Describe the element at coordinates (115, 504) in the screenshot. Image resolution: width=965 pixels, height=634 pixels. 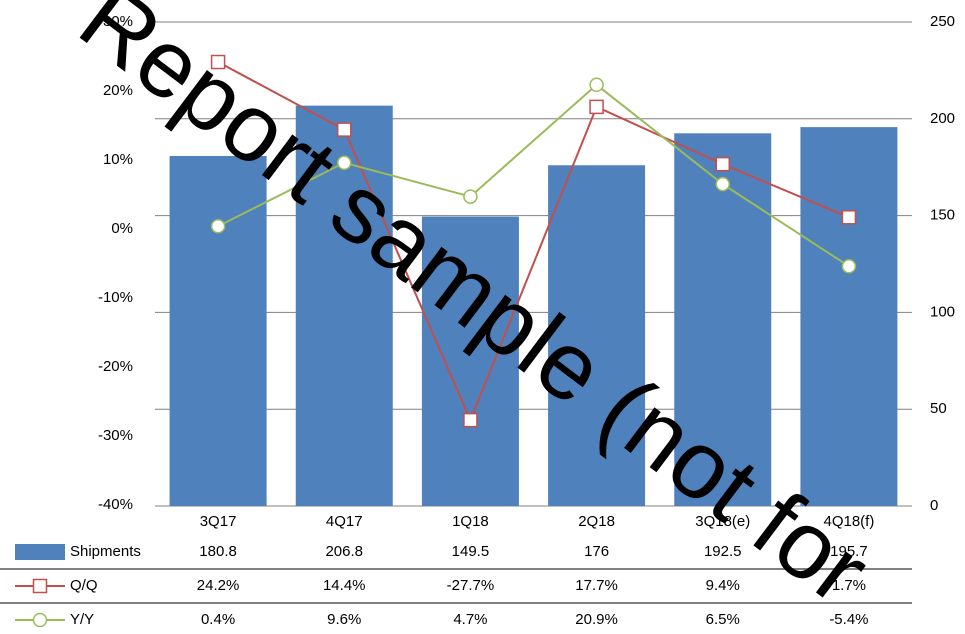
I see `y-tick-label: -40%` at that location.